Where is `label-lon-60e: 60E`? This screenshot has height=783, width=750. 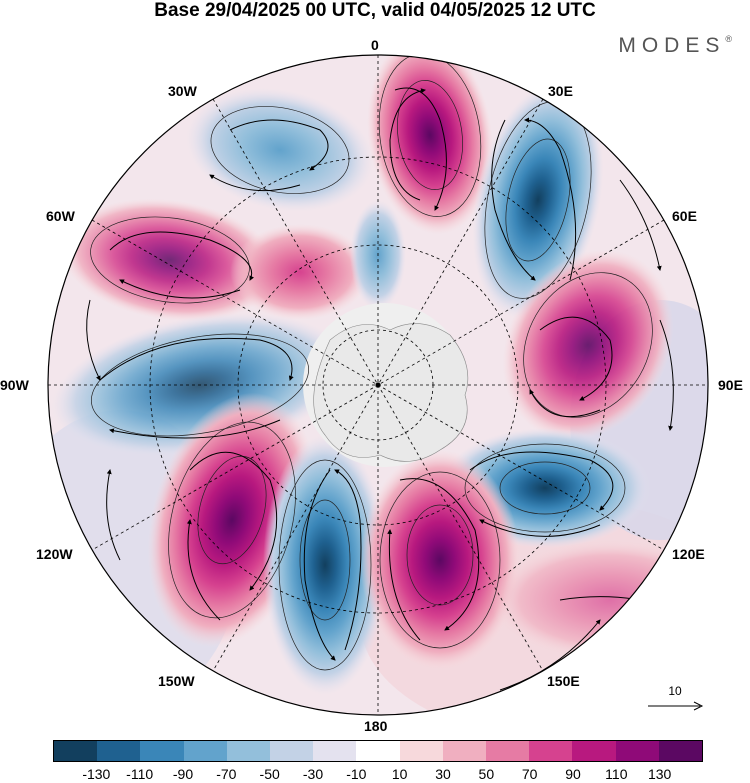
label-lon-60e: 60E is located at coordinates (684, 216).